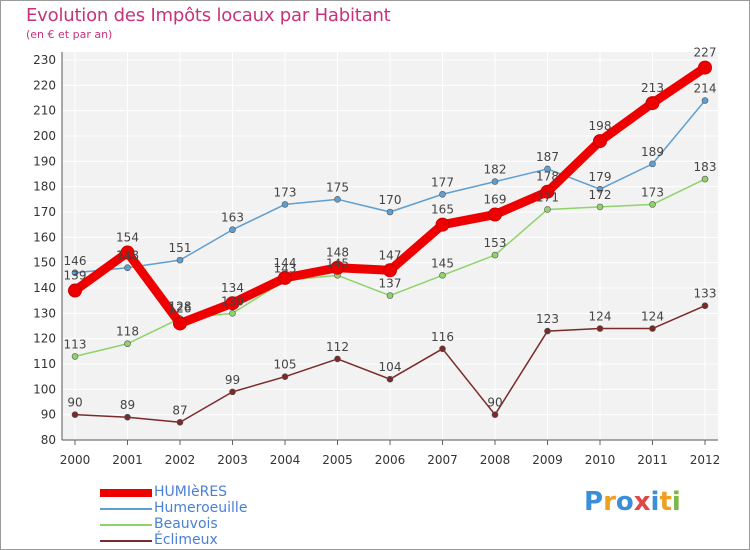 This screenshot has height=550, width=750. I want to click on data-label-0: 165, so click(442, 210).